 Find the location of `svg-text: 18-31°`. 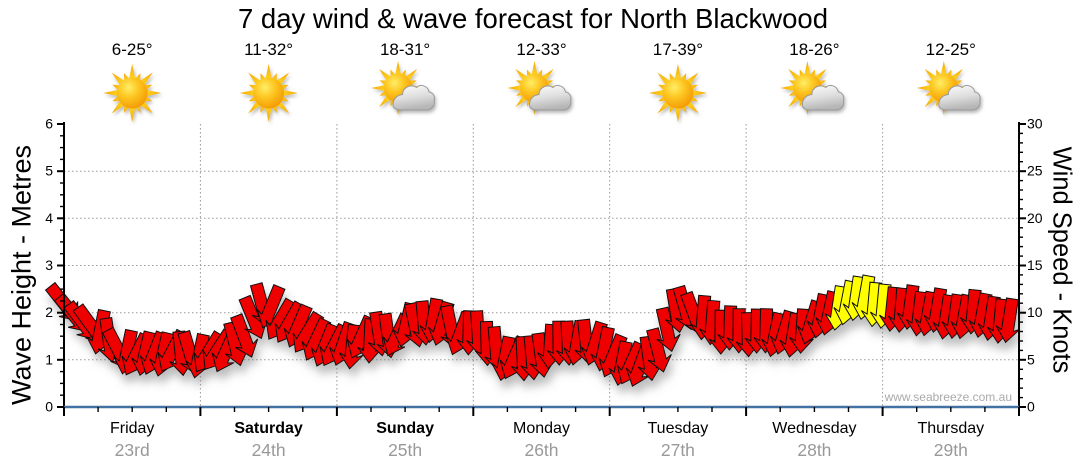

svg-text: 18-31° is located at coordinates (405, 49).